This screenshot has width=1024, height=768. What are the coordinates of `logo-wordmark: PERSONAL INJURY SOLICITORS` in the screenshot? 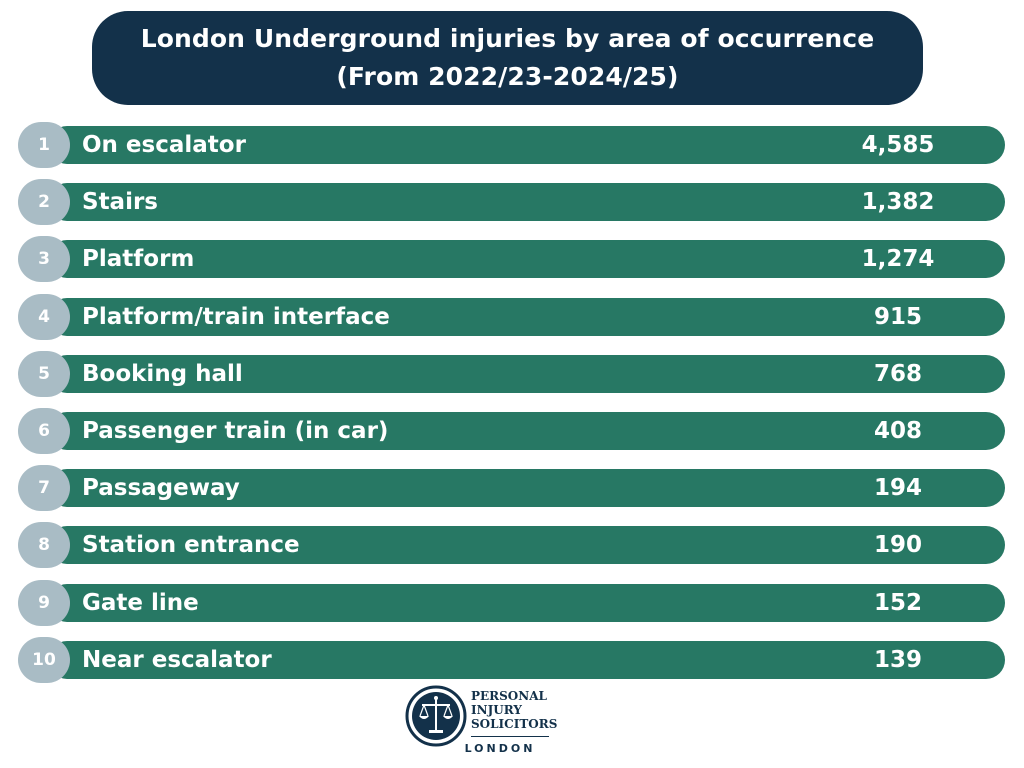 It's located at (514, 710).